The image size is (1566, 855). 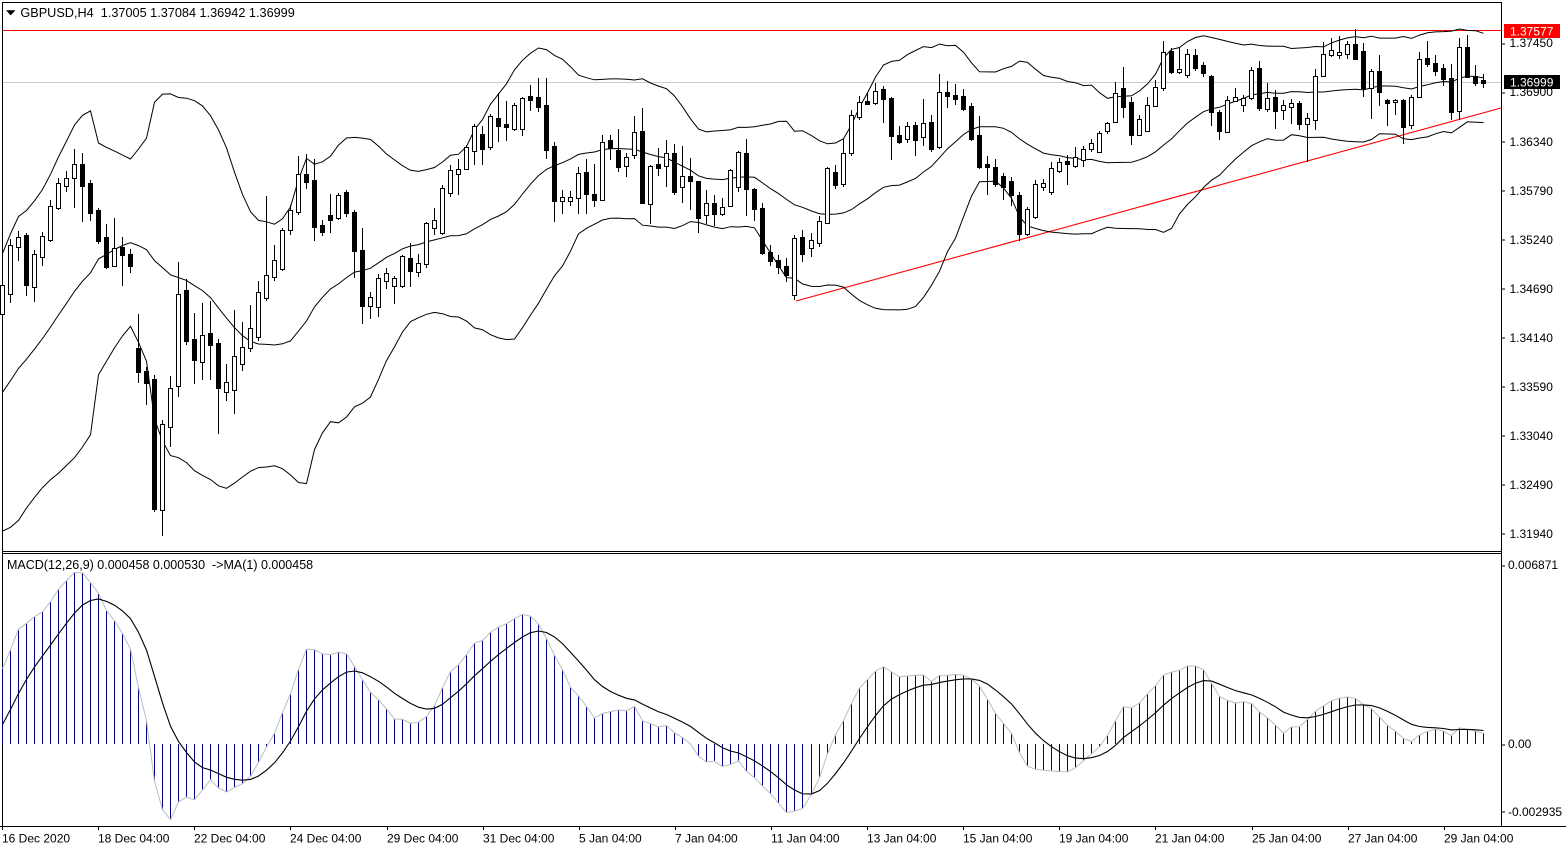 I want to click on svg-text: 11 Jan 04:00, so click(x=805, y=839).